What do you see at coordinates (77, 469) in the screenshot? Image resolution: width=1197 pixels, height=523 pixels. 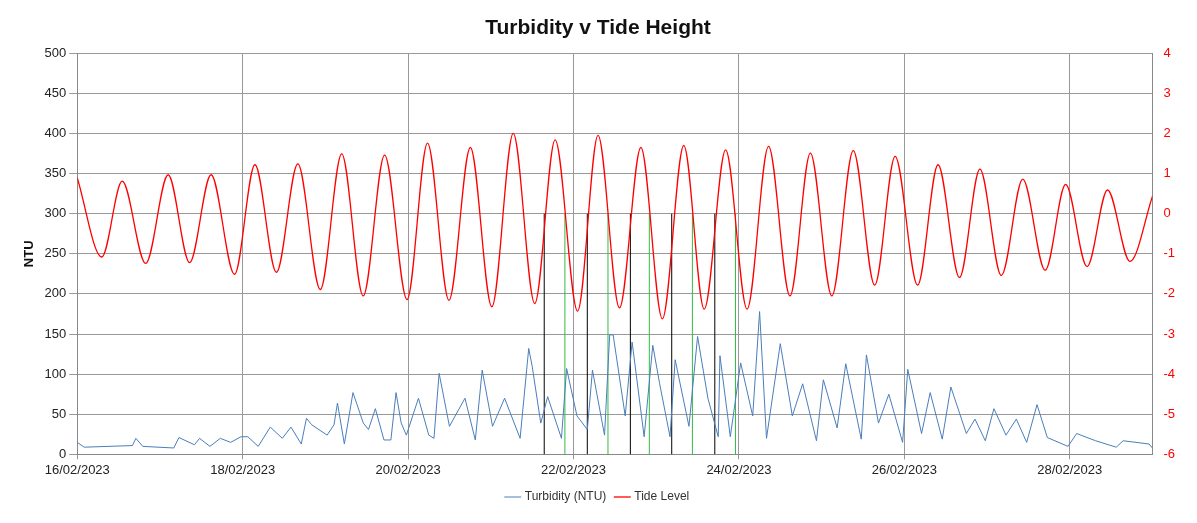 I see `x-tick-label: 16/02/2023` at bounding box center [77, 469].